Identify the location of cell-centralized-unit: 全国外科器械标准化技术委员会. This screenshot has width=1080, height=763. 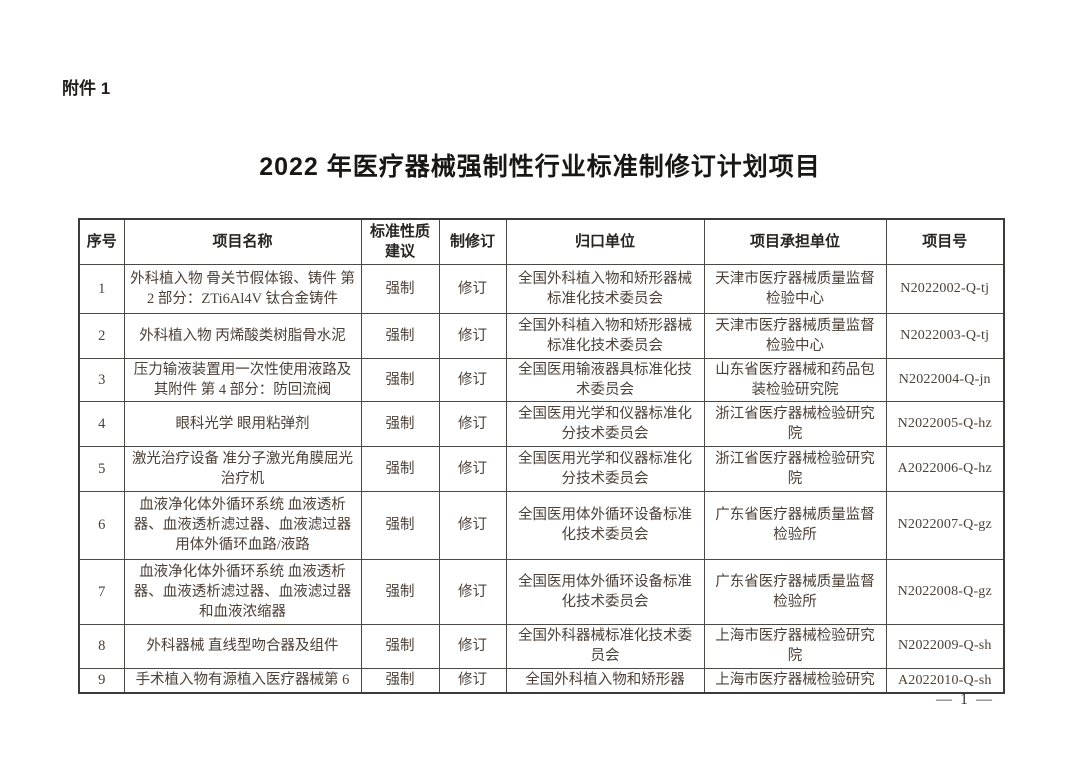
(605, 646).